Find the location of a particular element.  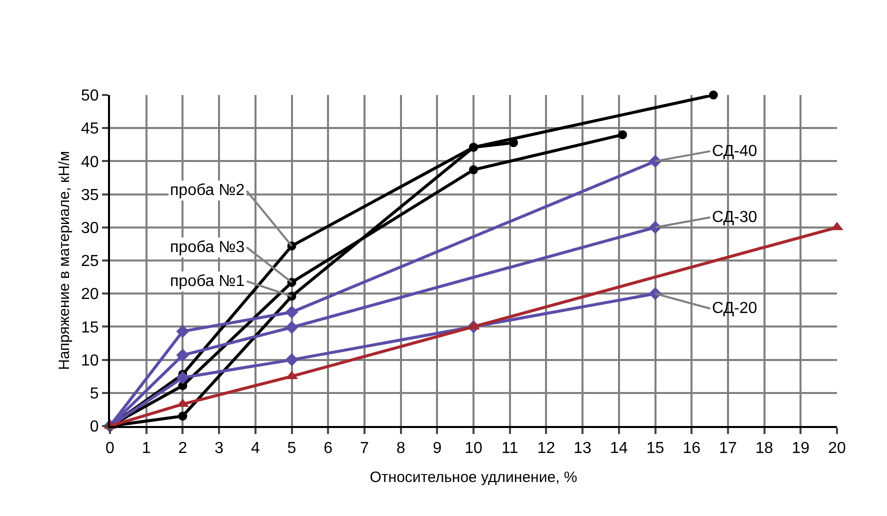

x-tick-label: 19 is located at coordinates (801, 449).